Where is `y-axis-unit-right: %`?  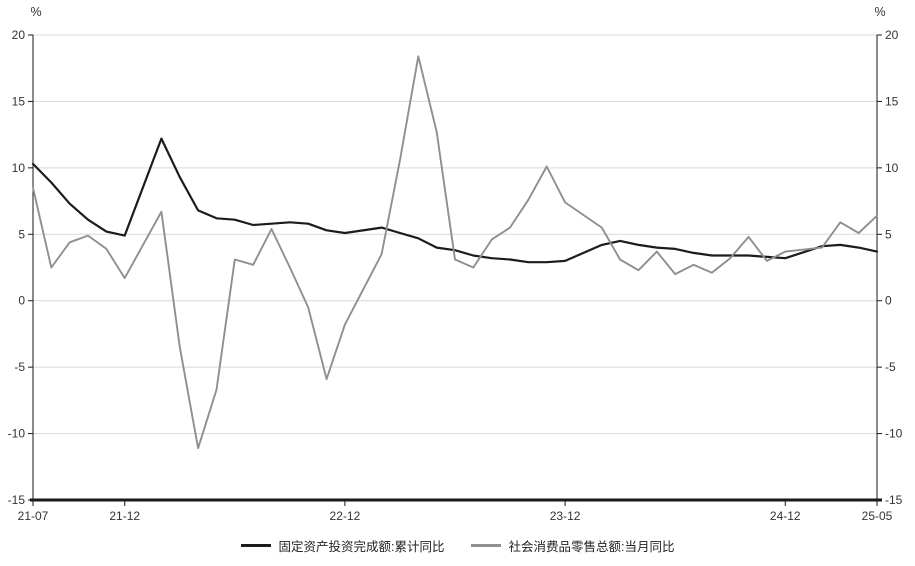 y-axis-unit-right: % is located at coordinates (879, 12).